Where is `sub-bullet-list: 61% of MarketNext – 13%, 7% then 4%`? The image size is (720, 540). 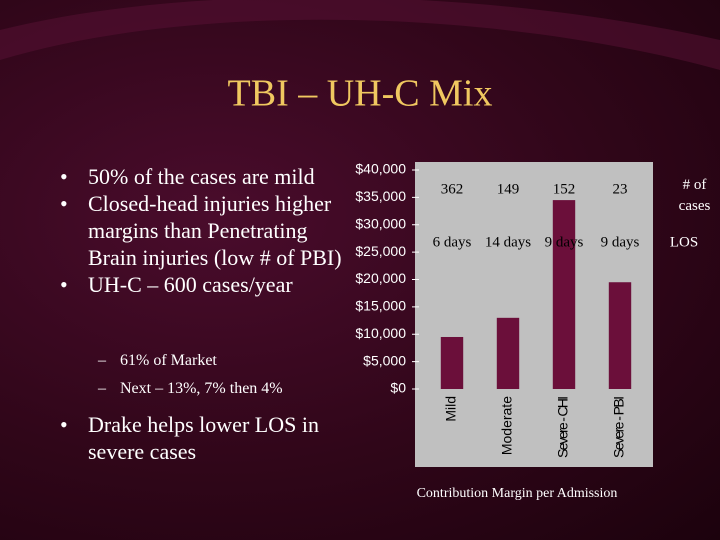 sub-bullet-list: 61% of MarketNext – 13%, 7% then 4% is located at coordinates (228, 375).